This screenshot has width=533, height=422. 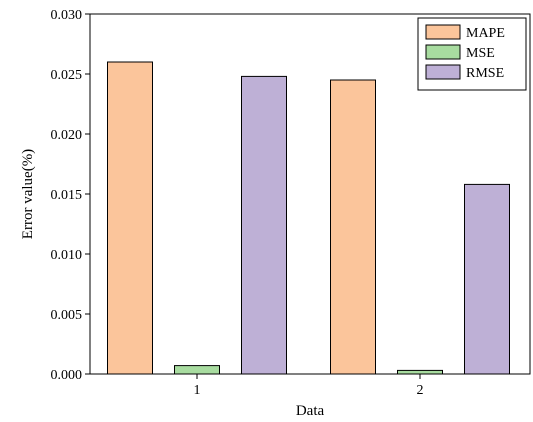 What do you see at coordinates (480, 53) in the screenshot?
I see `legend-label-mse: MSE` at bounding box center [480, 53].